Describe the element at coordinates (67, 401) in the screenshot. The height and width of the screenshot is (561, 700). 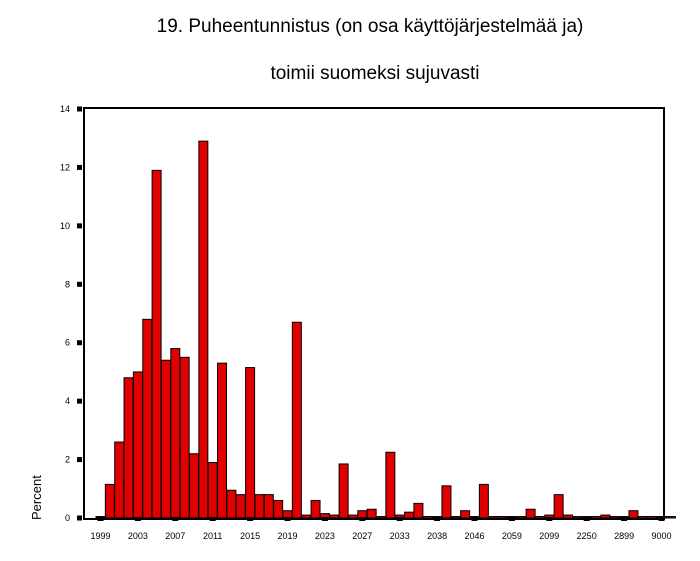
I see `y-tick-label: 4` at that location.